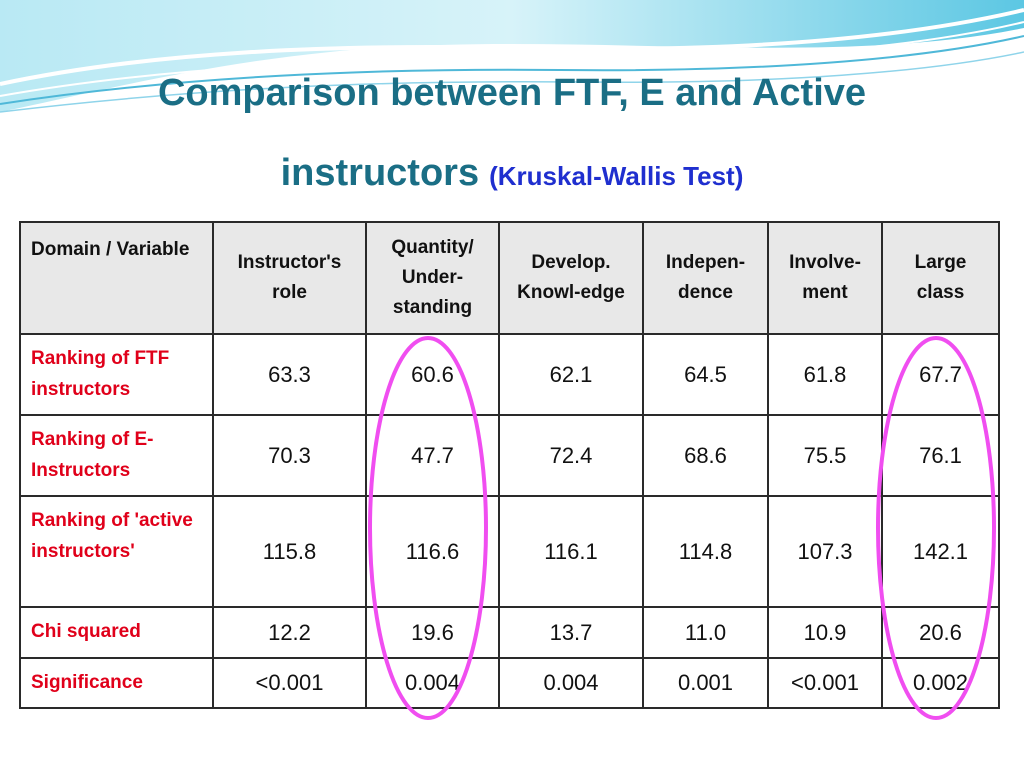 The height and width of the screenshot is (768, 1024). Describe the element at coordinates (825, 551) in the screenshot. I see `table-cell: 107.3` at that location.